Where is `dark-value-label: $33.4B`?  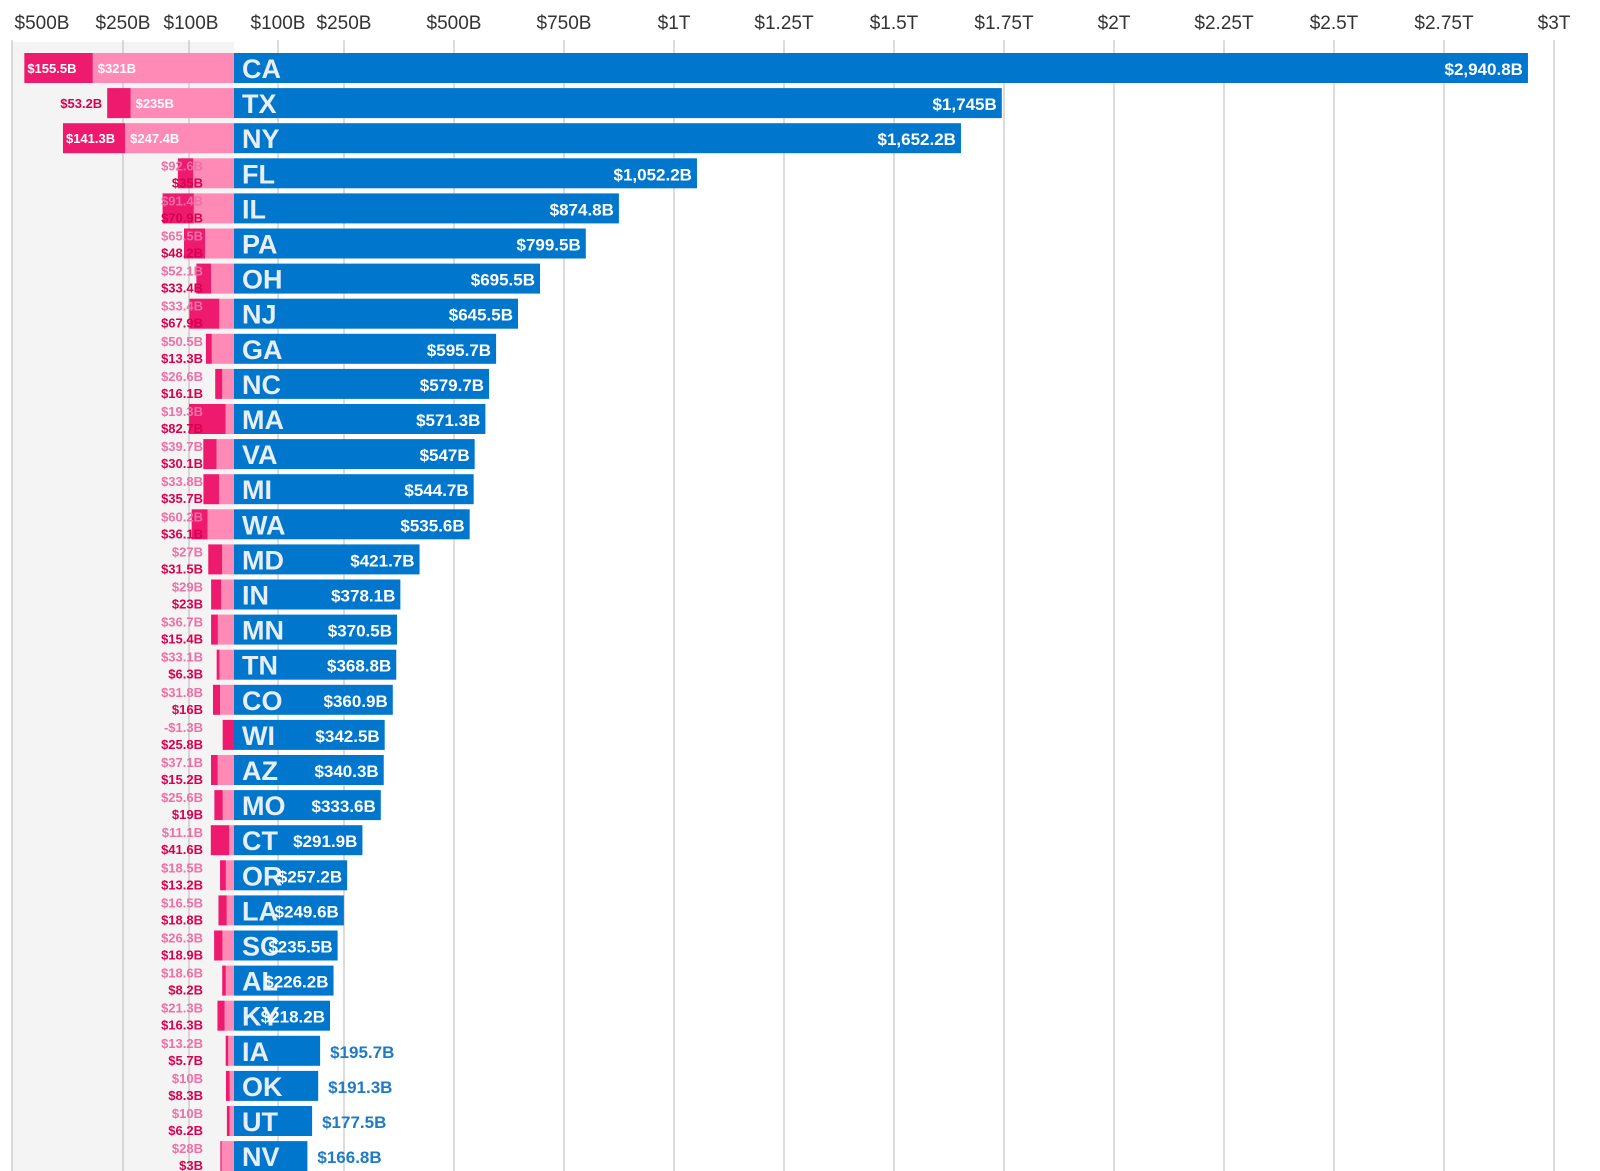
dark-value-label: $33.4B is located at coordinates (182, 288).